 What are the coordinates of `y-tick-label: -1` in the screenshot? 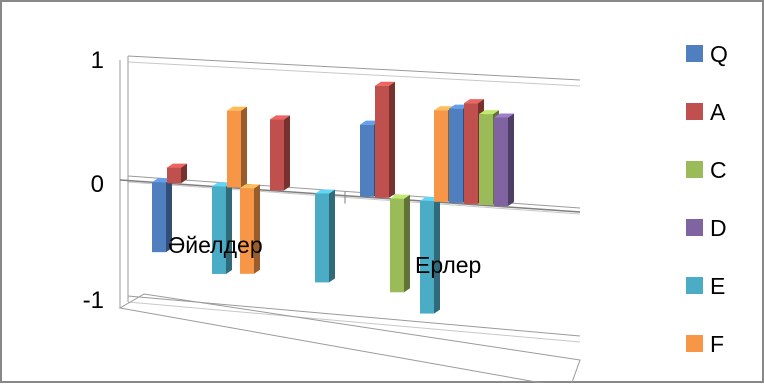 It's located at (93, 300).